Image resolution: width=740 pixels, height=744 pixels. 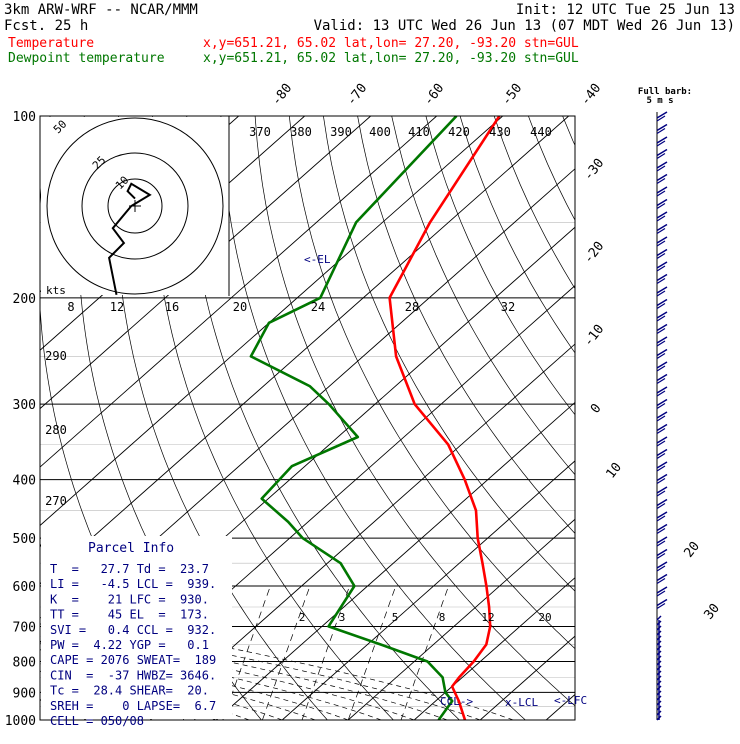 What do you see at coordinates (541, 132) in the screenshot?
I see `theta-label: 440` at bounding box center [541, 132].